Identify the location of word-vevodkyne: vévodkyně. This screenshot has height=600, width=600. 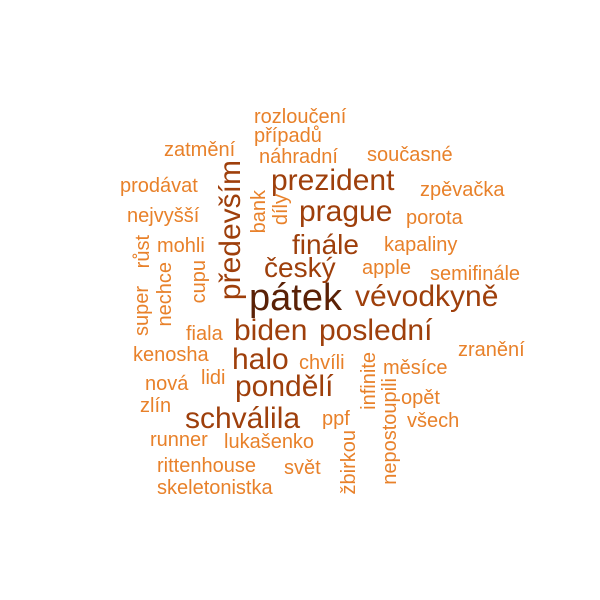
(427, 296).